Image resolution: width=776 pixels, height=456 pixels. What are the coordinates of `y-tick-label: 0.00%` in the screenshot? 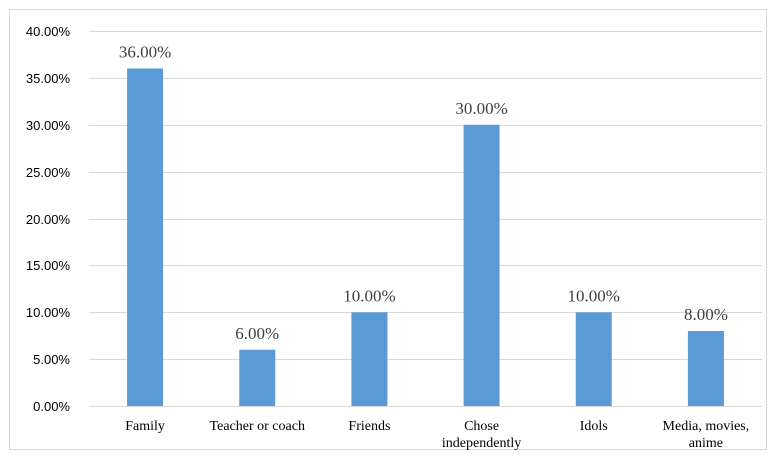 It's located at (51, 406).